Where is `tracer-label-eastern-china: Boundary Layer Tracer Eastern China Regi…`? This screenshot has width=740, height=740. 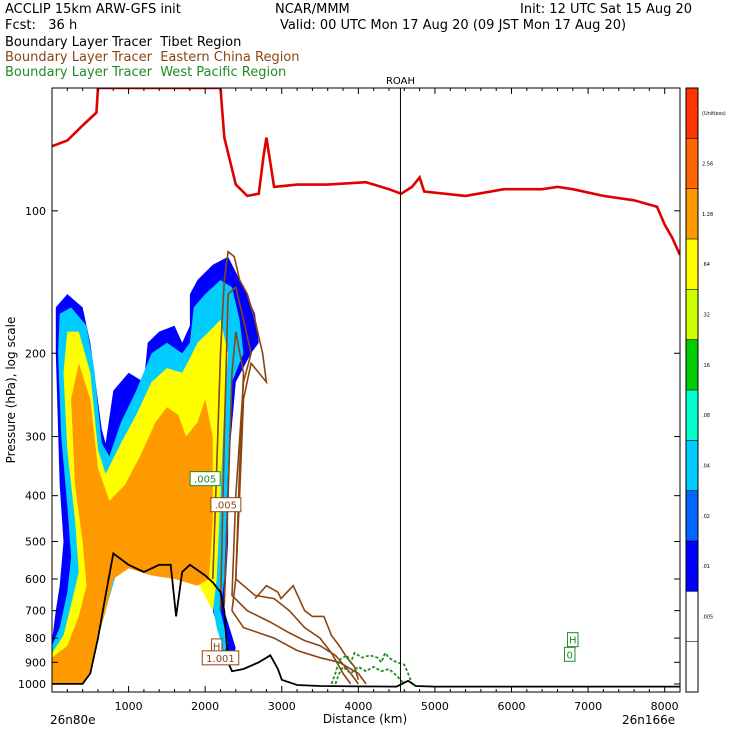
tracer-label-eastern-china: Boundary Layer Tracer Eastern China Regi… is located at coordinates (152, 57).